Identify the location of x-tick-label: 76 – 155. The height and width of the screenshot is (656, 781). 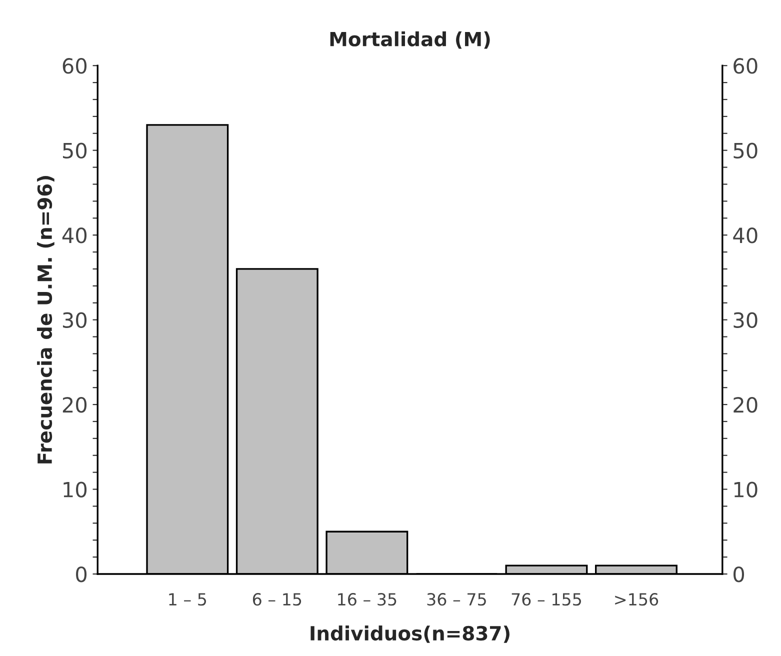
(546, 599).